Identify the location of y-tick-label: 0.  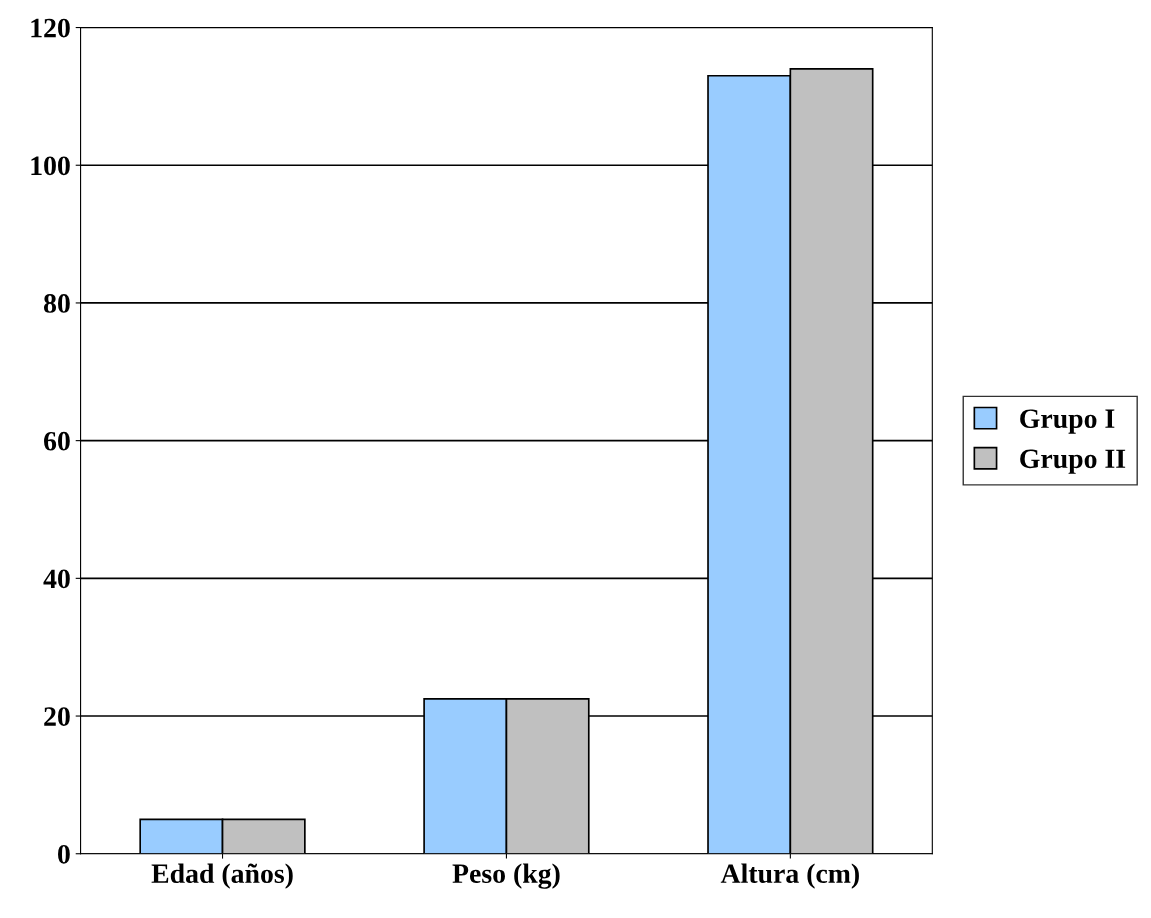
(64, 854).